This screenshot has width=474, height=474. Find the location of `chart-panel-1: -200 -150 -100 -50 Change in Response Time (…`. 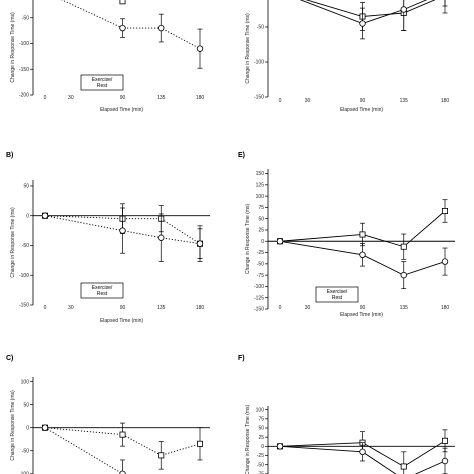

chart-panel-1: -200 -150 -100 -50 Change in Response Time (… is located at coordinates (107, 56).